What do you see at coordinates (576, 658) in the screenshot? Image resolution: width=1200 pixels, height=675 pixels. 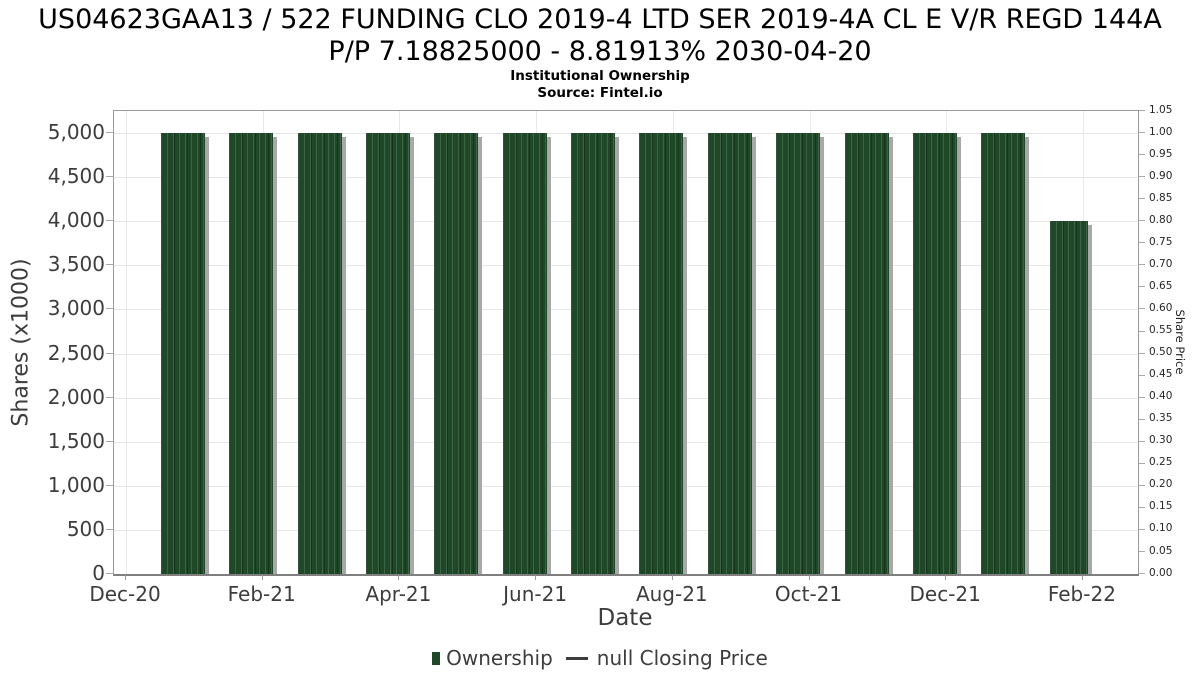 I see `price-line-icon` at bounding box center [576, 658].